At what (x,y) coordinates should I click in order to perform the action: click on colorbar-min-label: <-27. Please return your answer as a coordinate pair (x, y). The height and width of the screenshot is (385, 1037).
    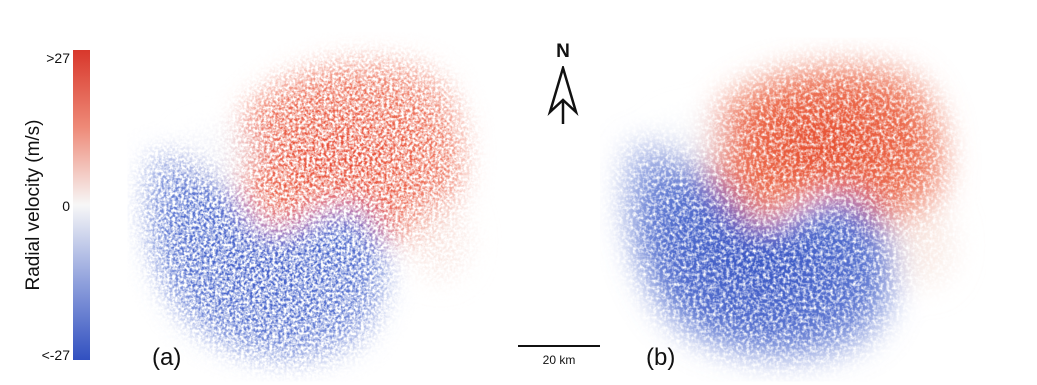
    Looking at the image, I should click on (55, 355).